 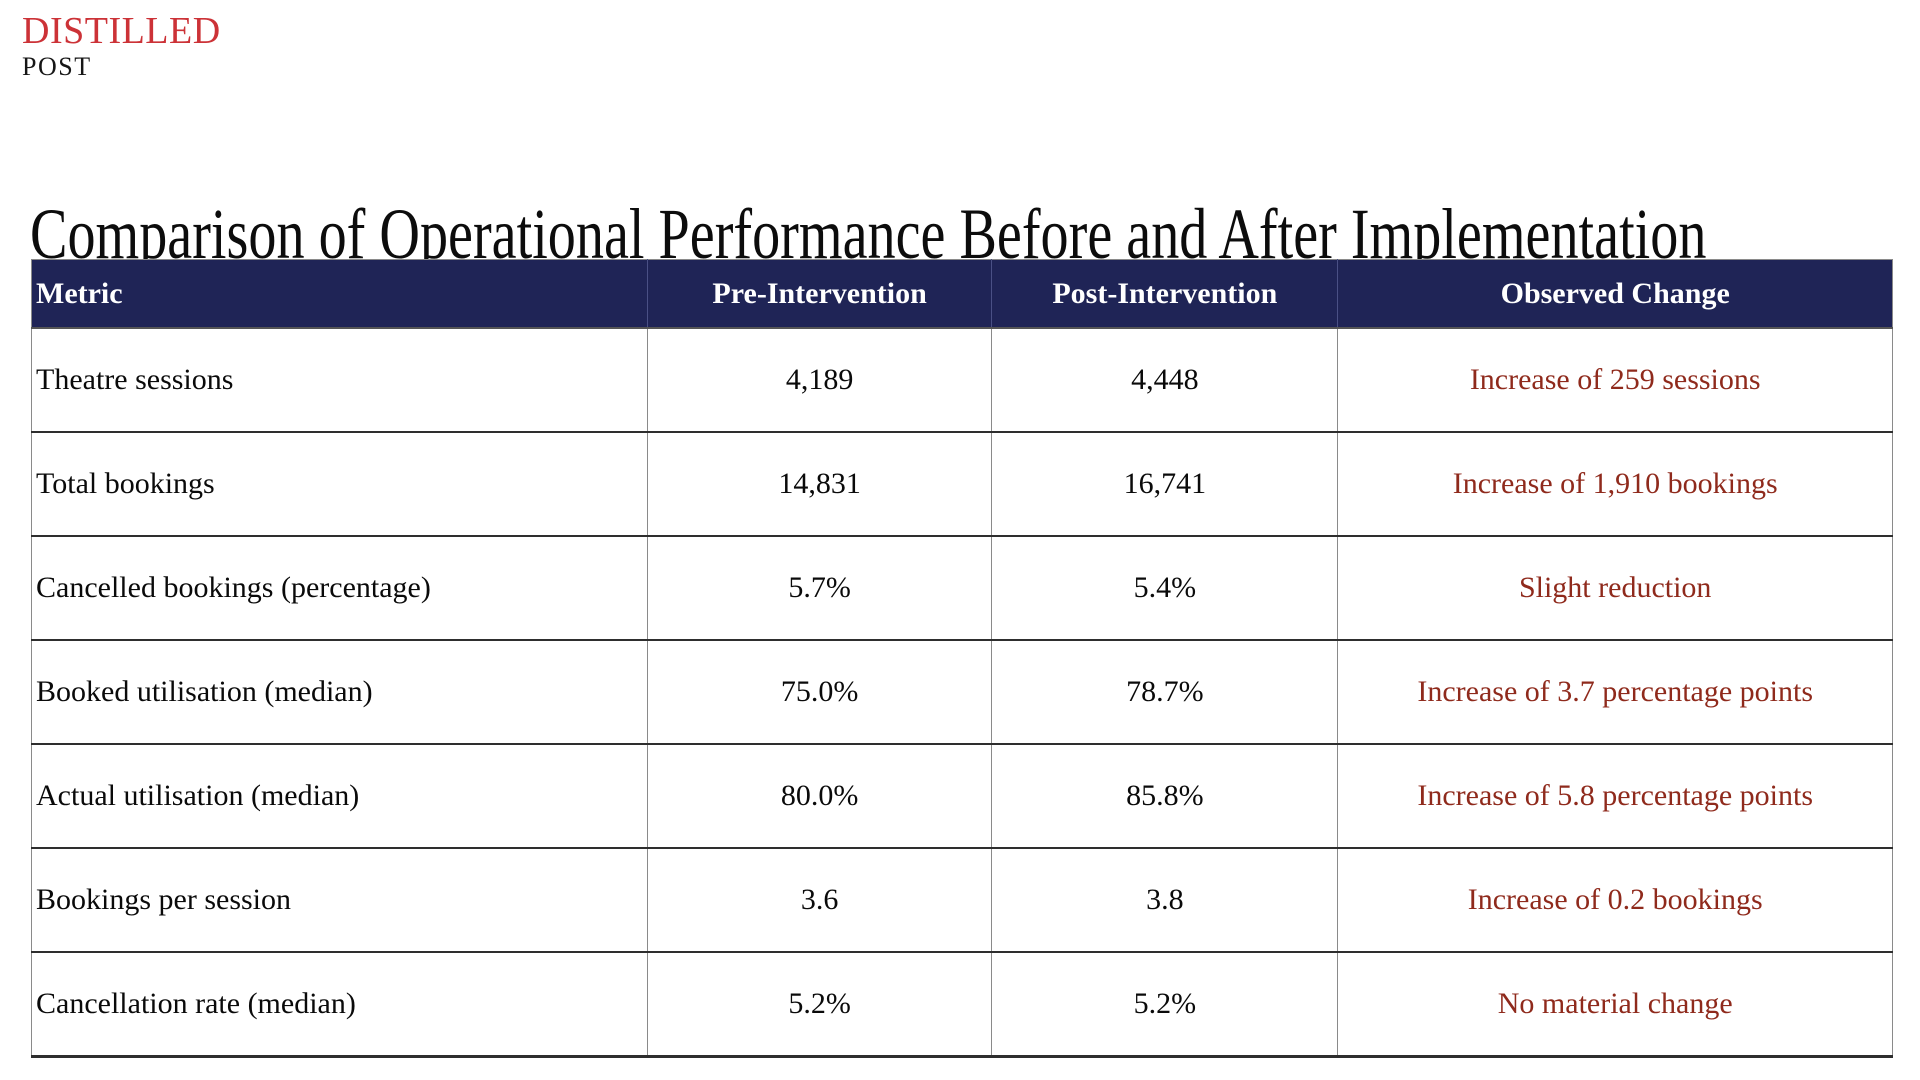 What do you see at coordinates (820, 379) in the screenshot?
I see `pre-intervention-cell: 4,189` at bounding box center [820, 379].